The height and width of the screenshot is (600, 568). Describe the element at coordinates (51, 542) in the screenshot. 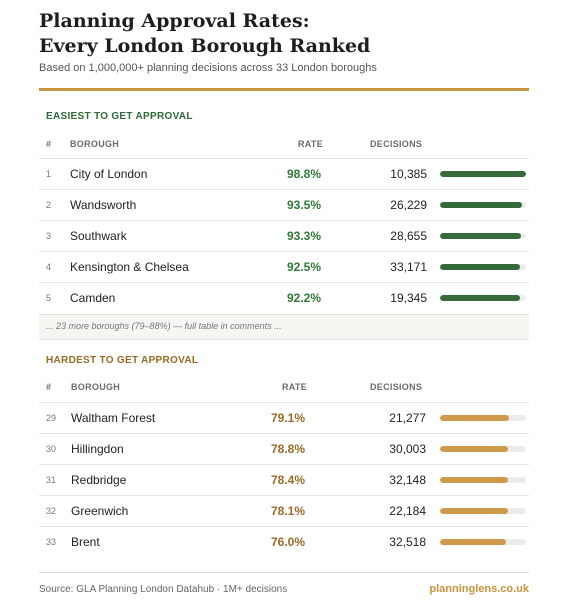

I see `row-rank: 33` at that location.